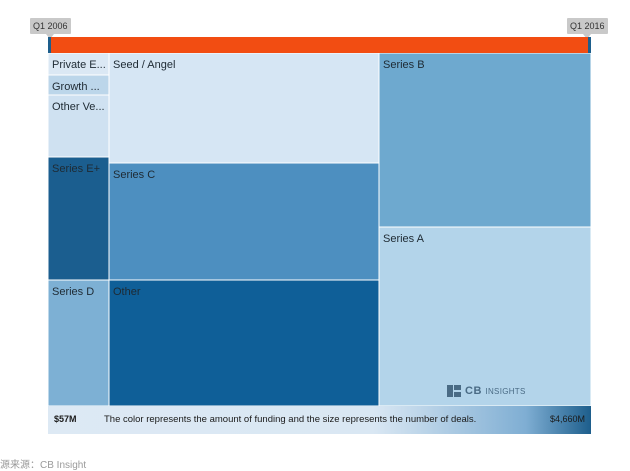  Describe the element at coordinates (404, 239) in the screenshot. I see `tile-label-series-a: Series A` at that location.